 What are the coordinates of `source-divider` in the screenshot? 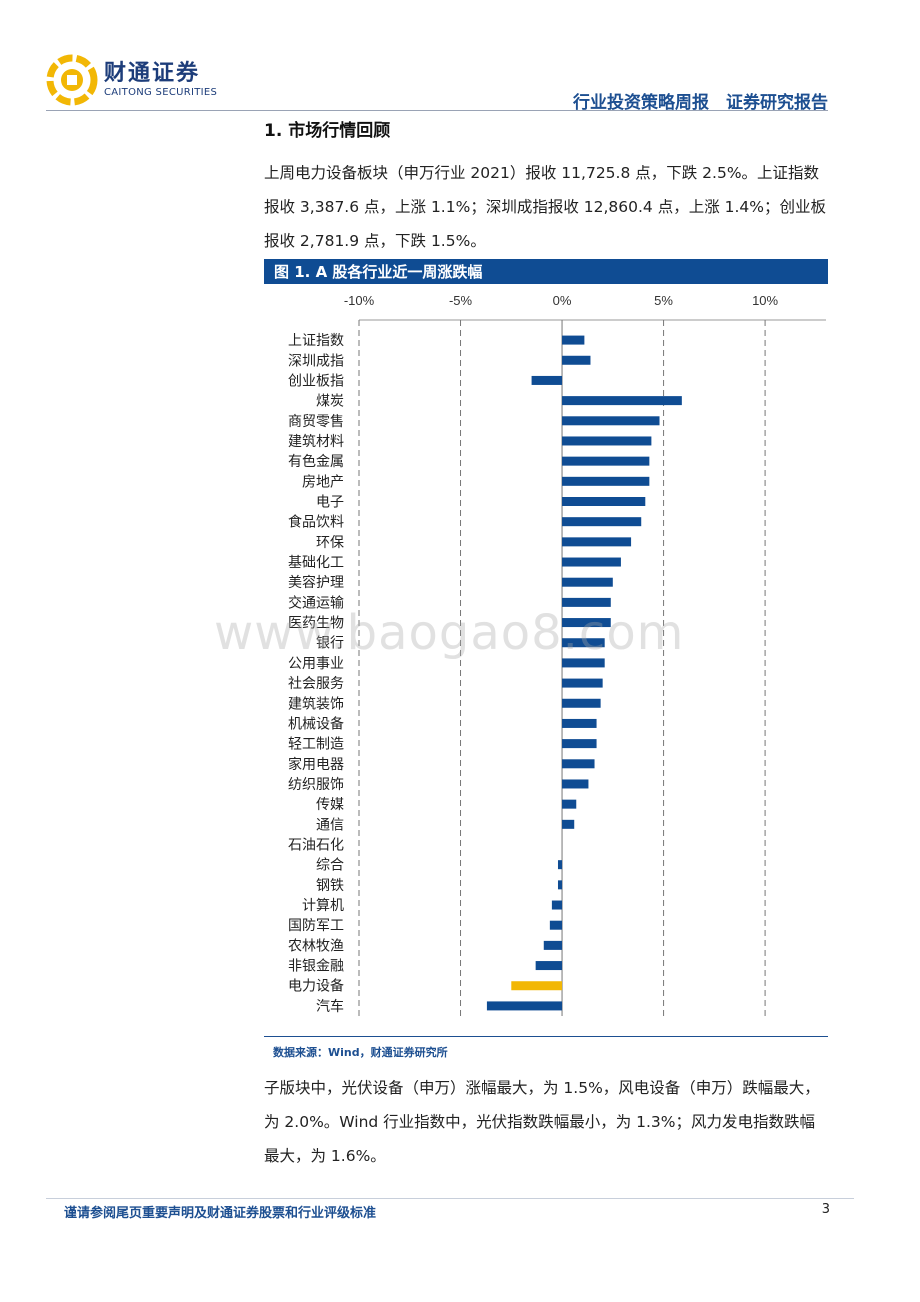 It's located at (546, 1036).